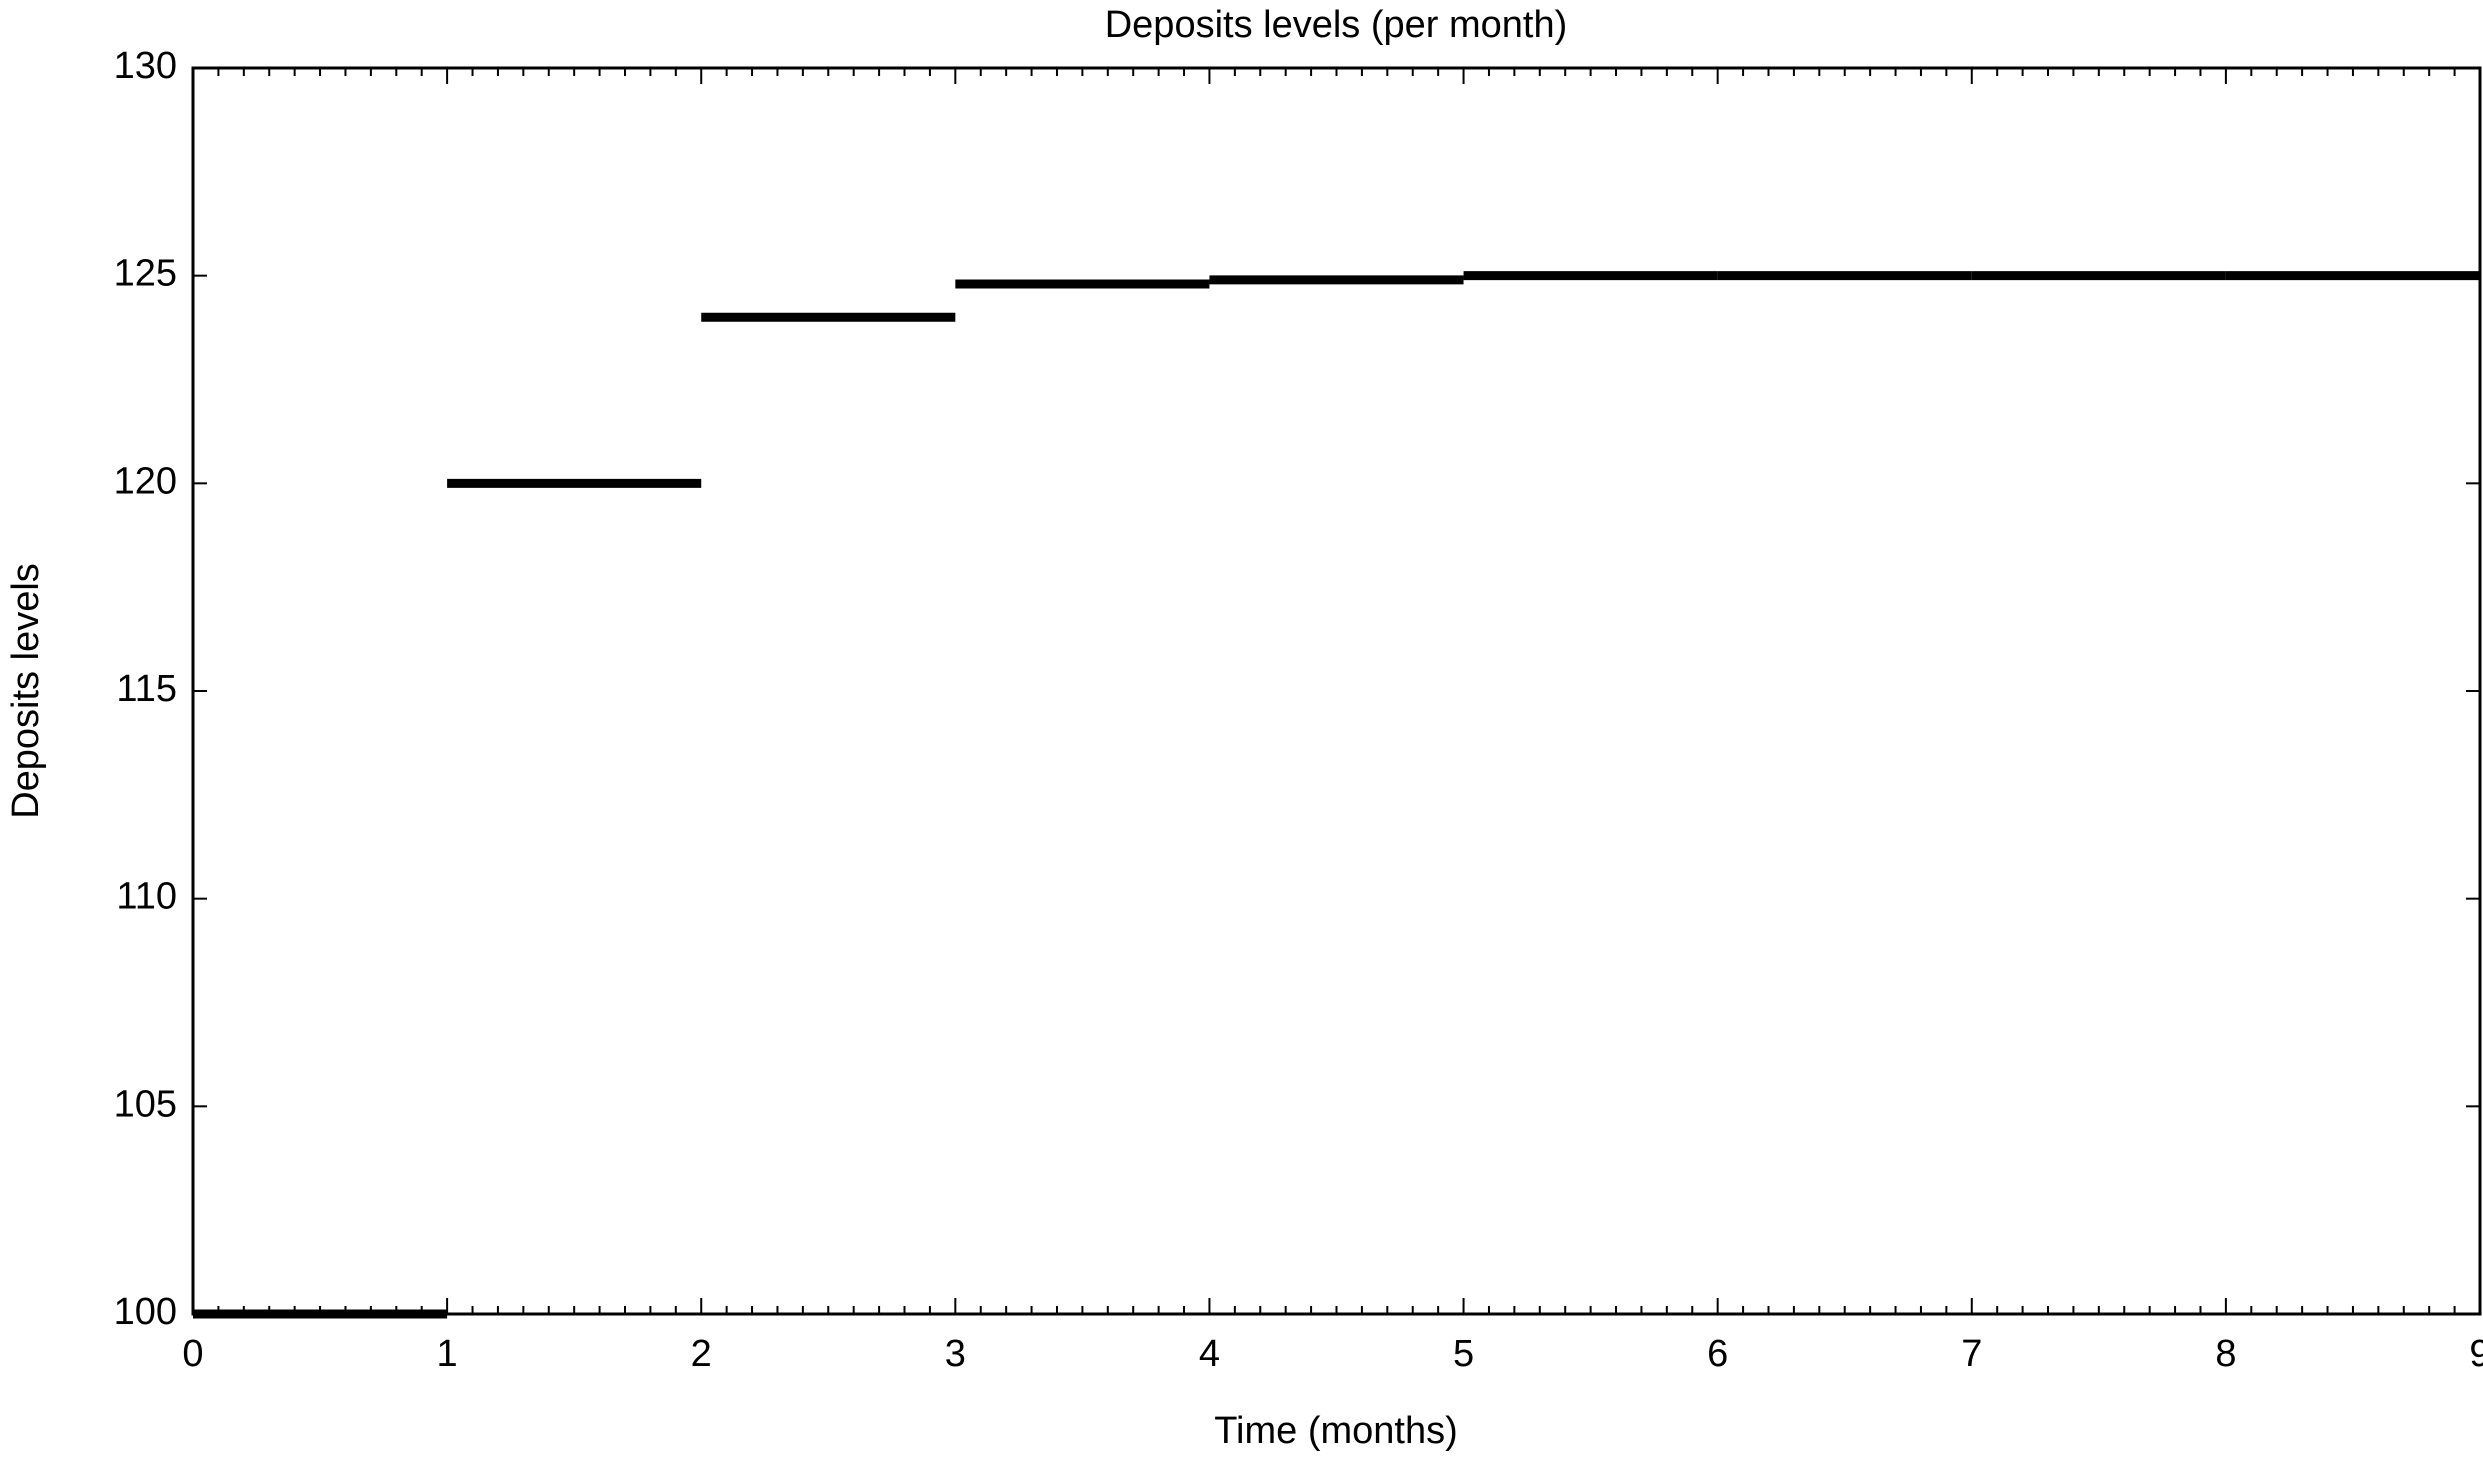 The image size is (2483, 1458). Describe the element at coordinates (192, 1354) in the screenshot. I see `x-tick-label: 0` at that location.